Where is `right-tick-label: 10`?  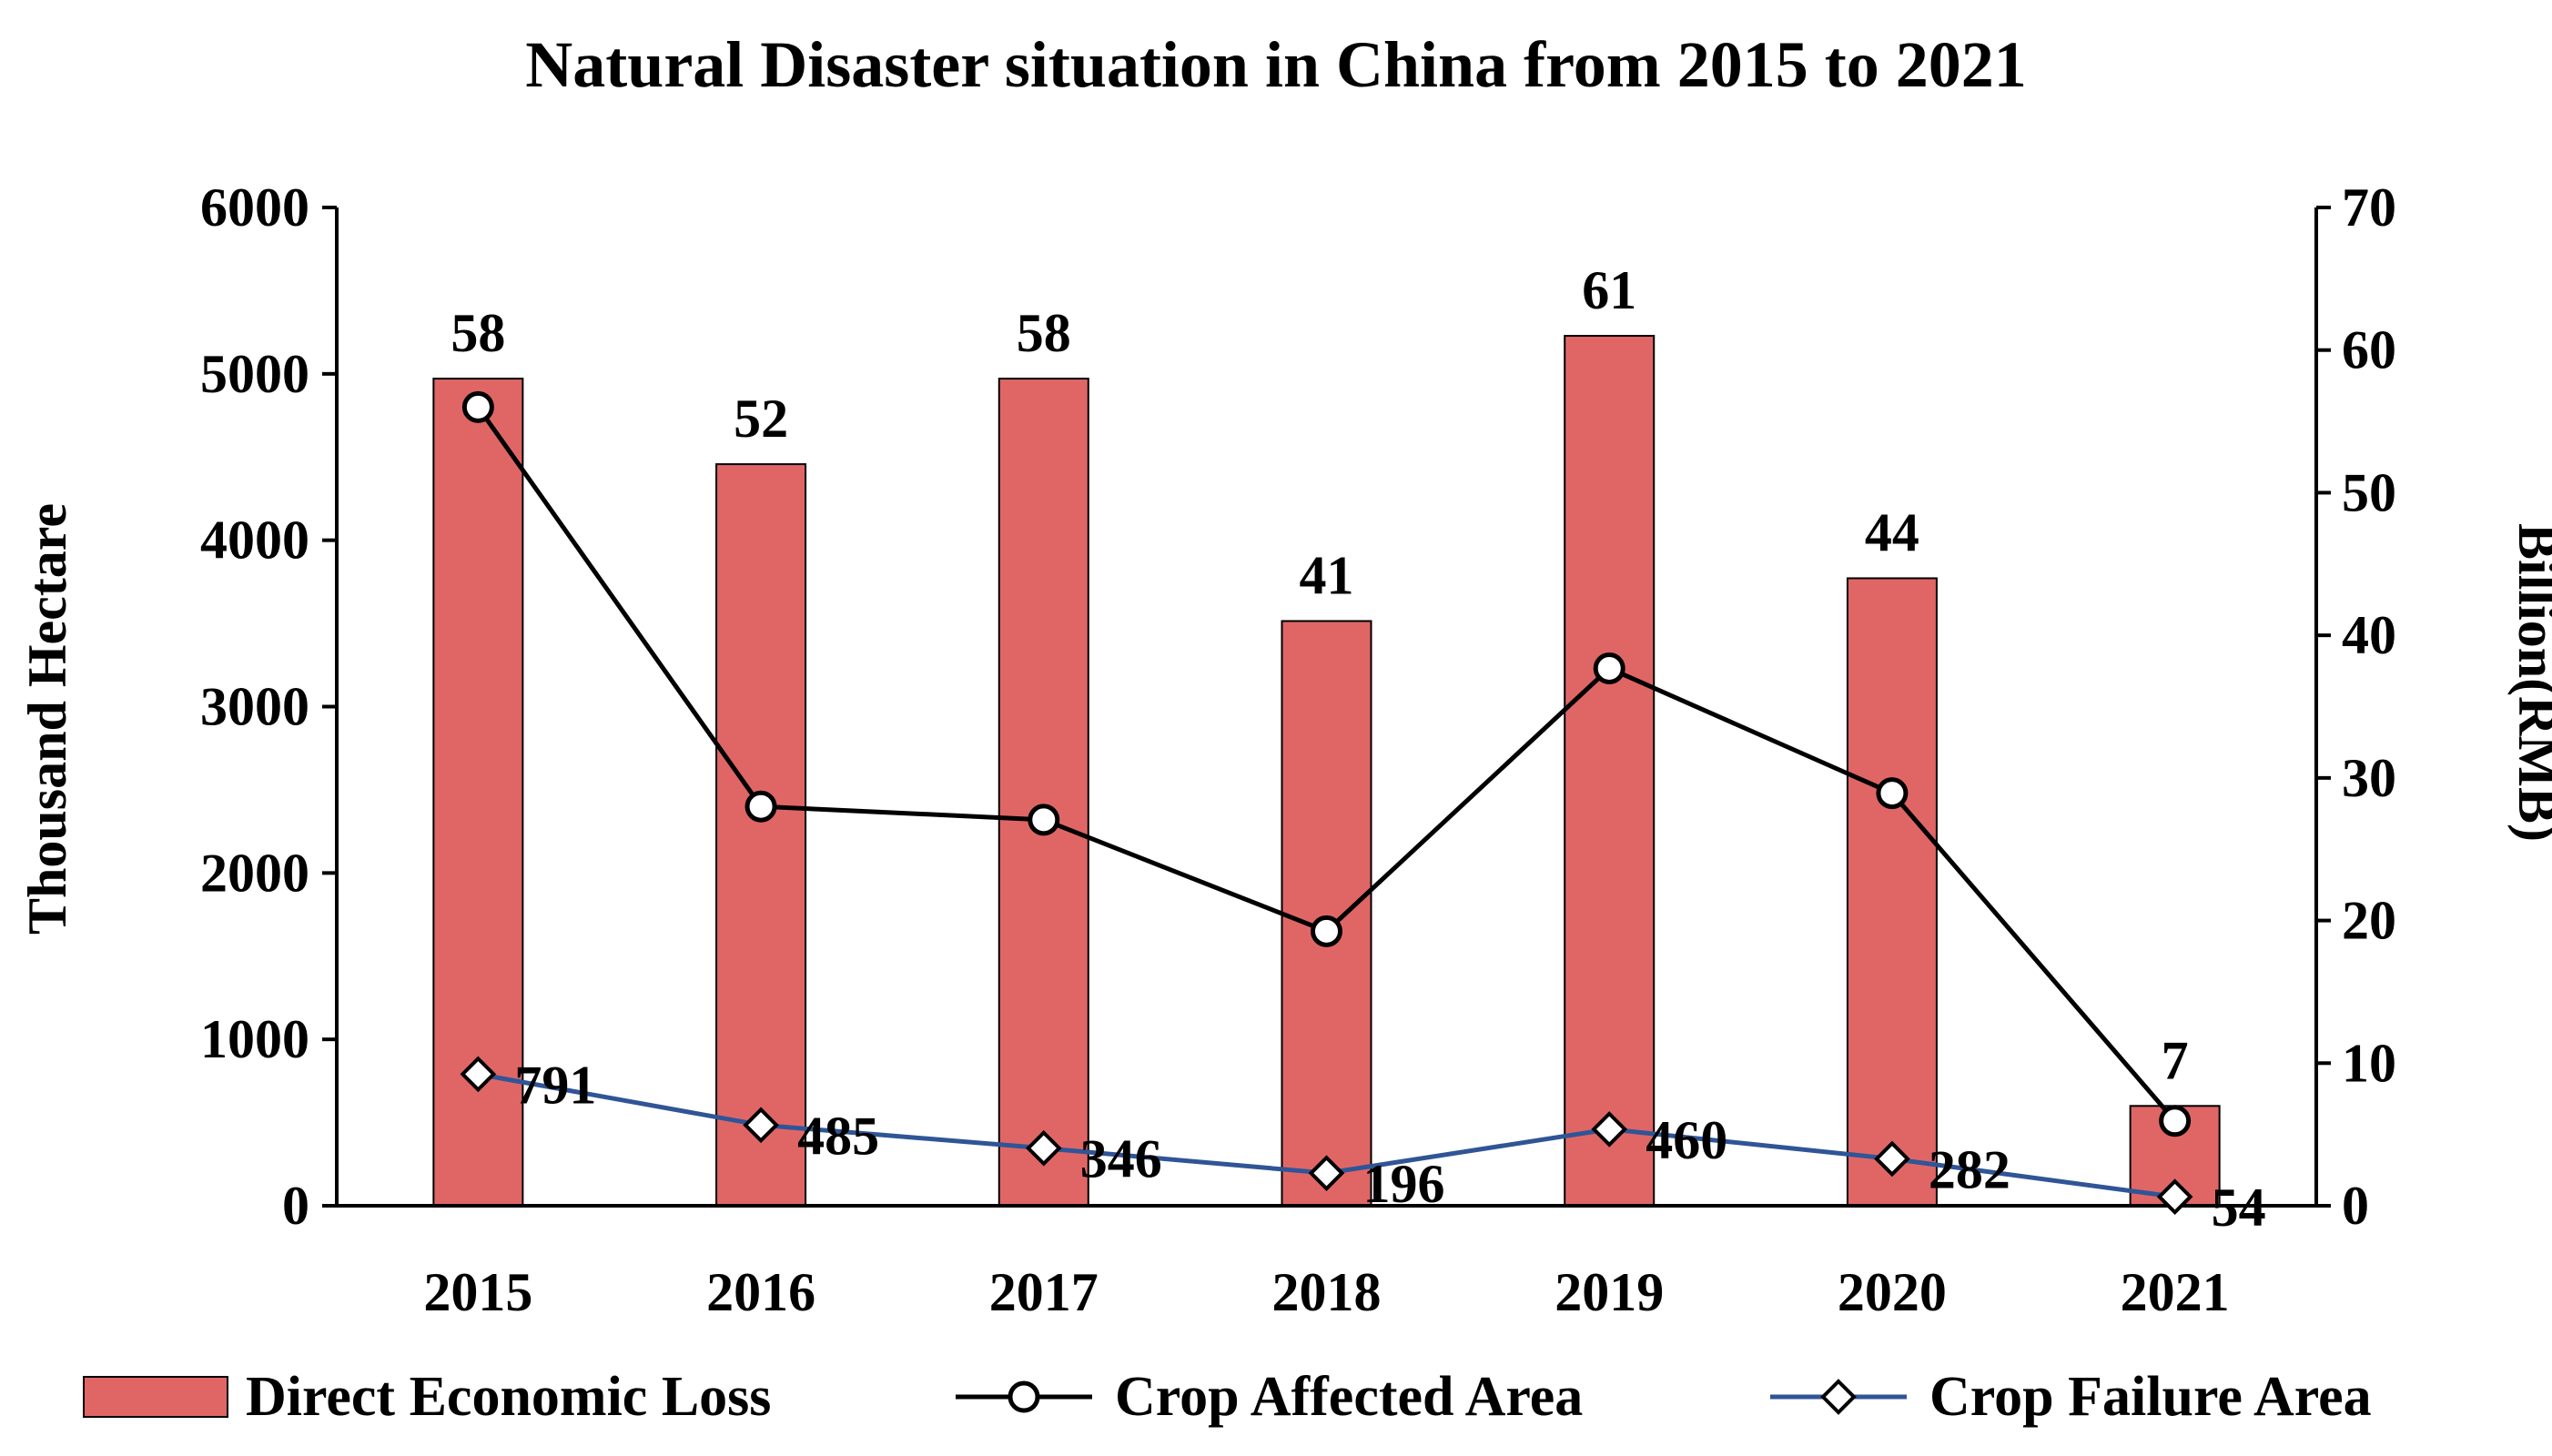
right-tick-label: 10 is located at coordinates (2369, 1063).